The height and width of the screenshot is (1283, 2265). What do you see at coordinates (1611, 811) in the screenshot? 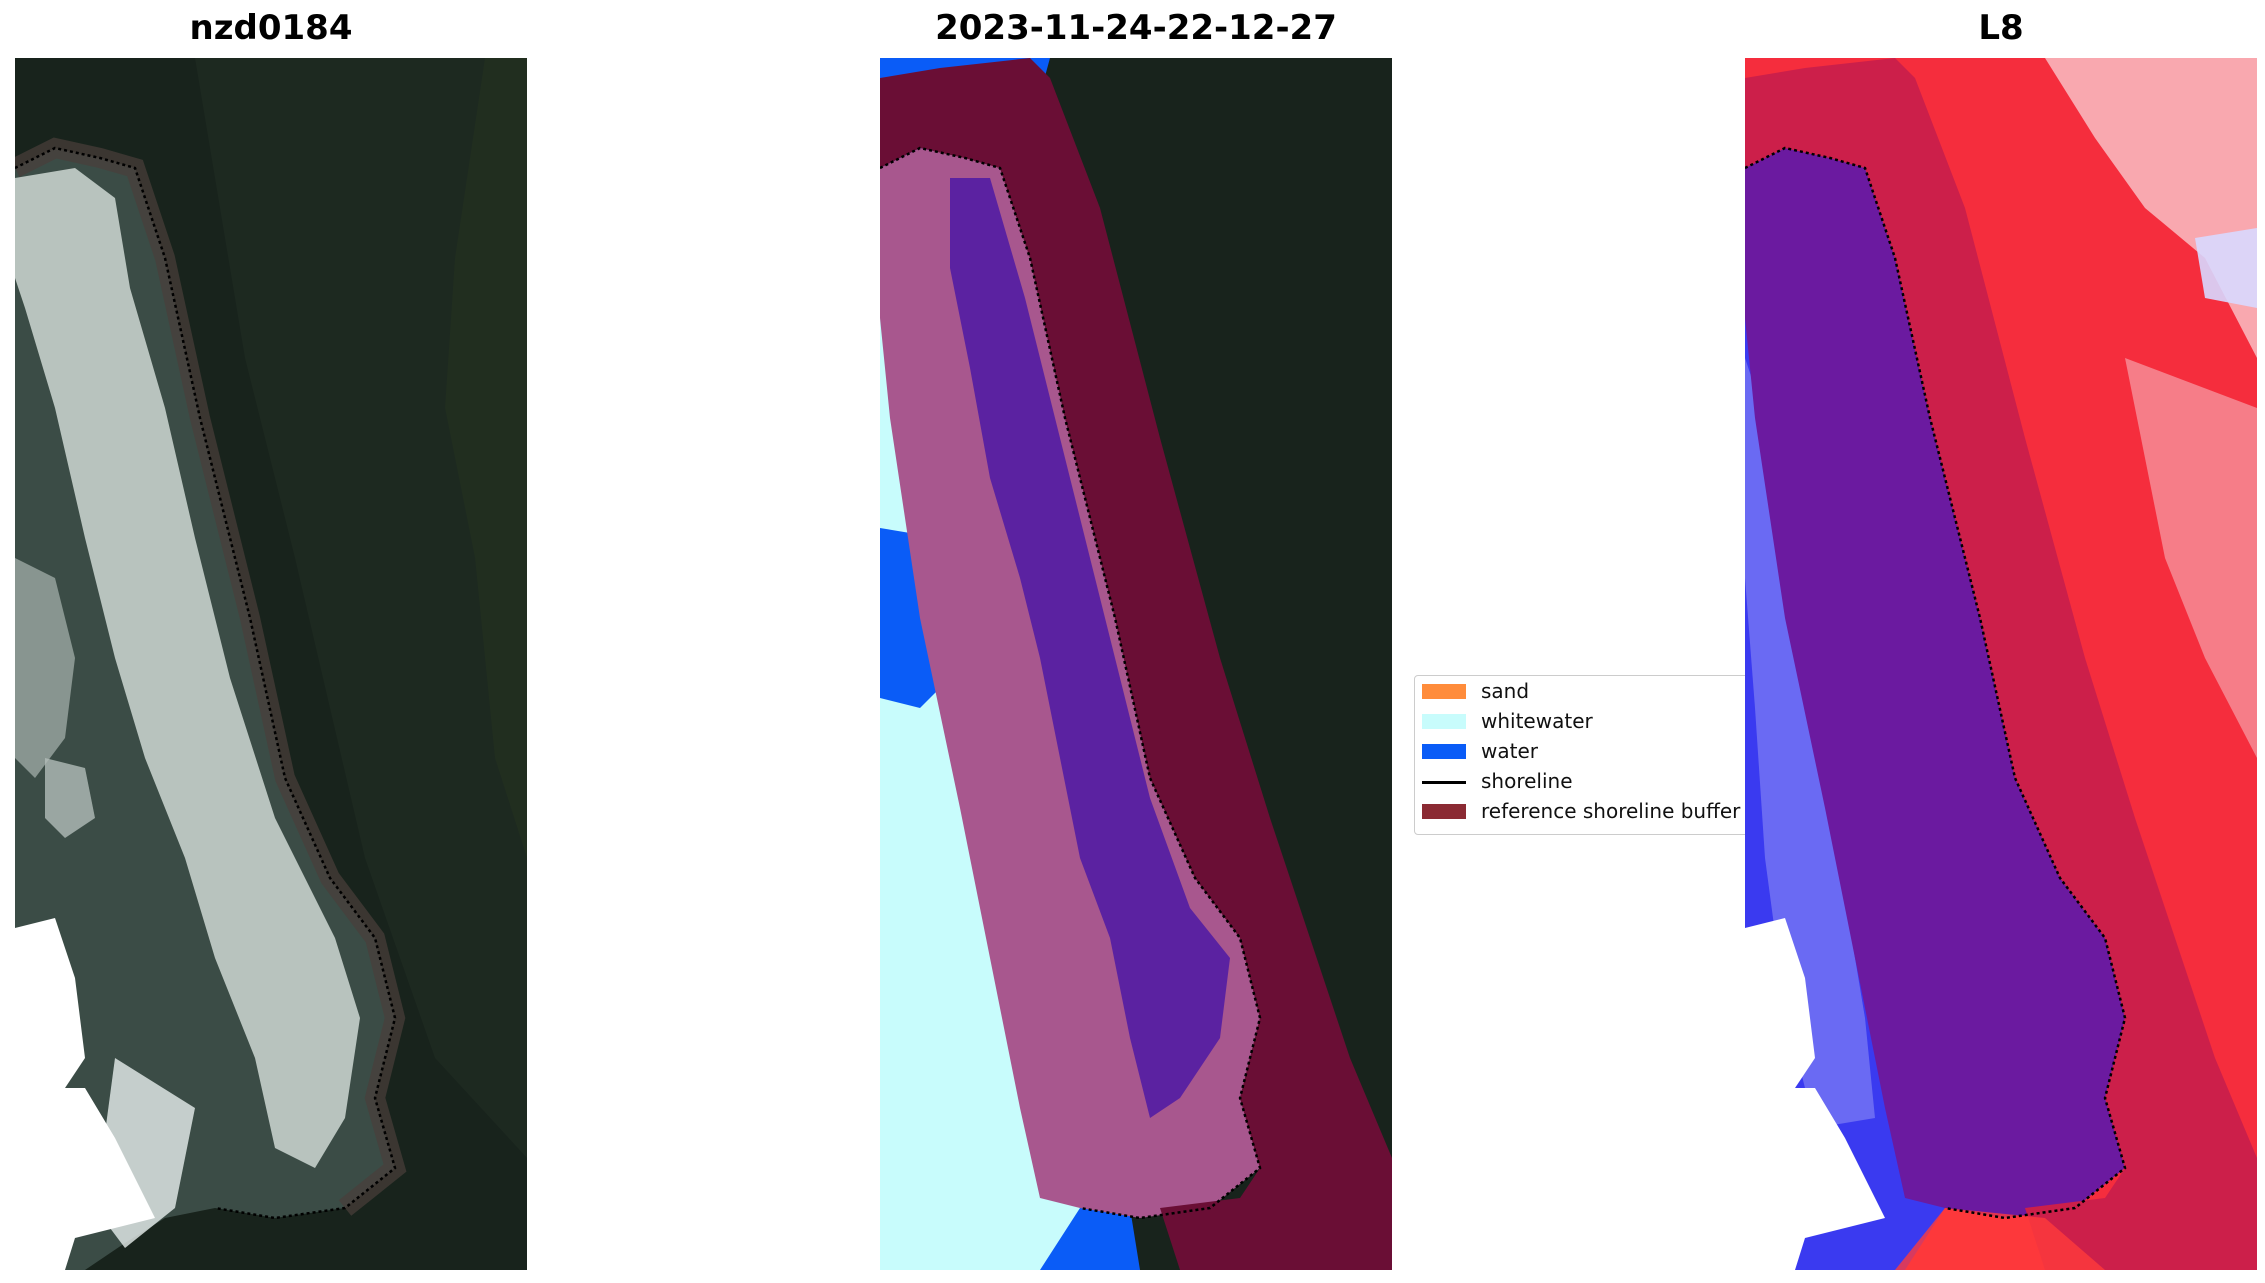
I see `legend-label-buffer: reference shoreline buffer` at bounding box center [1611, 811].